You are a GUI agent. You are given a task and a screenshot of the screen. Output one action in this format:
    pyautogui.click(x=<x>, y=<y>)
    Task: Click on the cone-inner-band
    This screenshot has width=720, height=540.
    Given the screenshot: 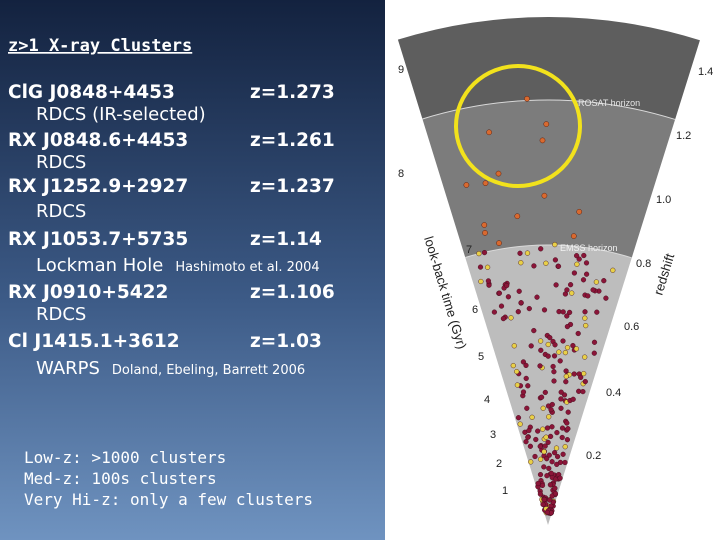 What is the action you would take?
    pyautogui.click(x=548, y=385)
    